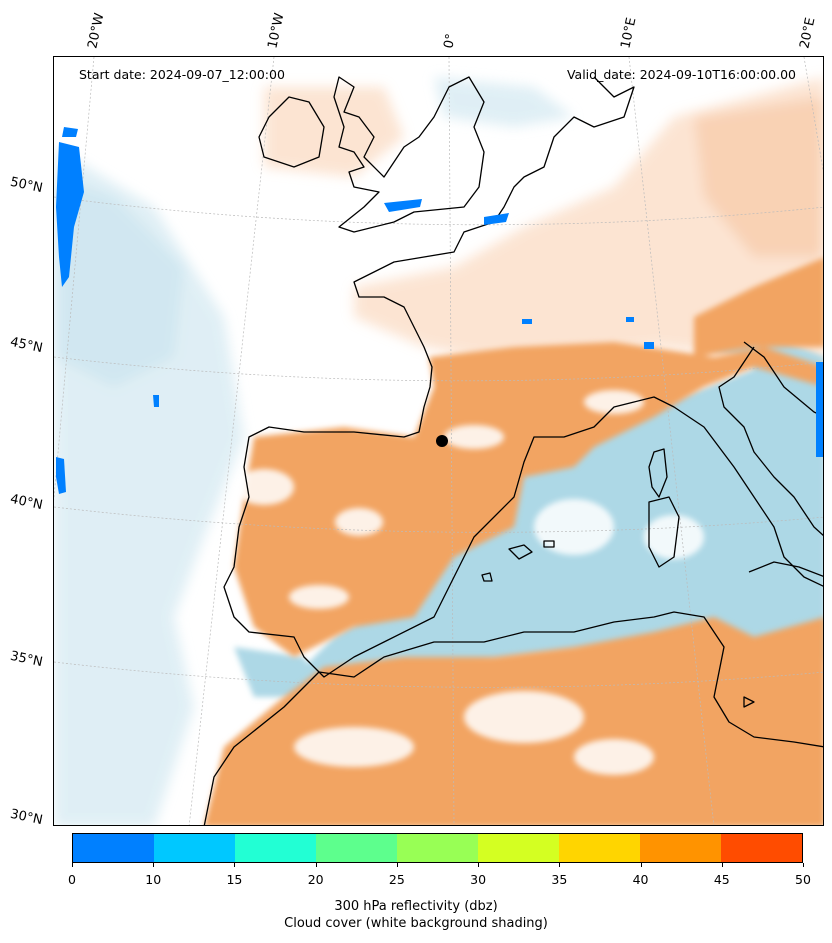  I want to click on lon-label-10e: 10°E, so click(629, 33).